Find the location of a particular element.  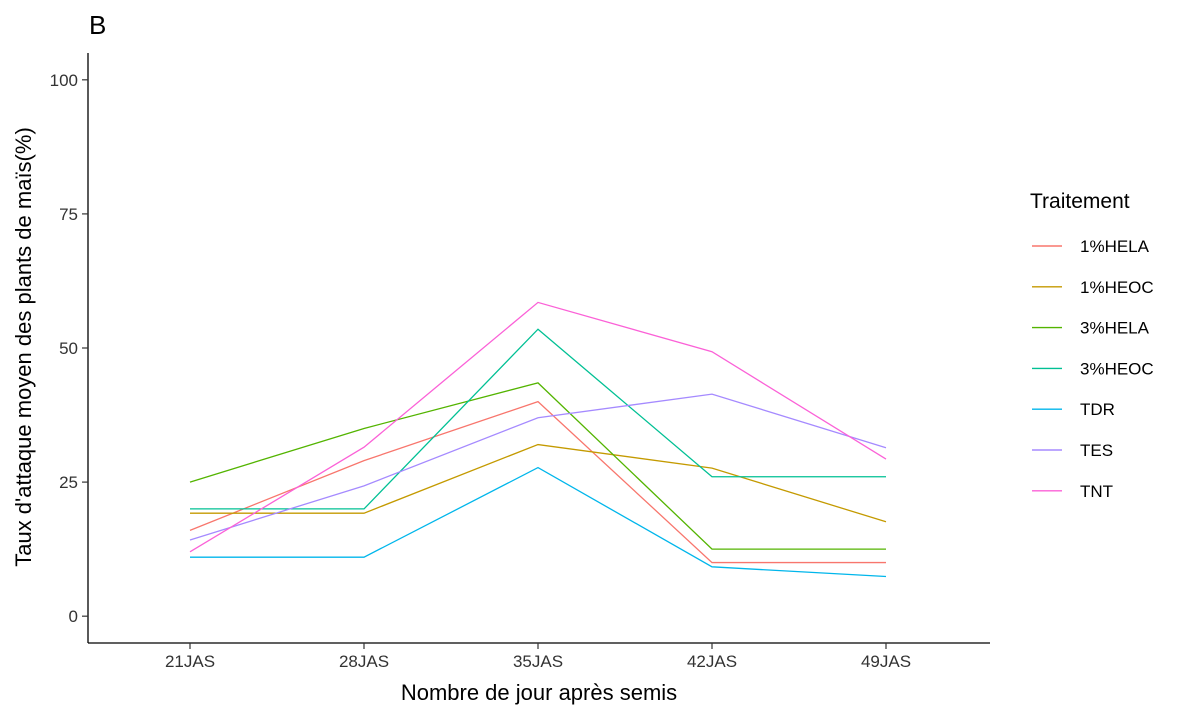

y-tick-label: 0 is located at coordinates (73, 616).